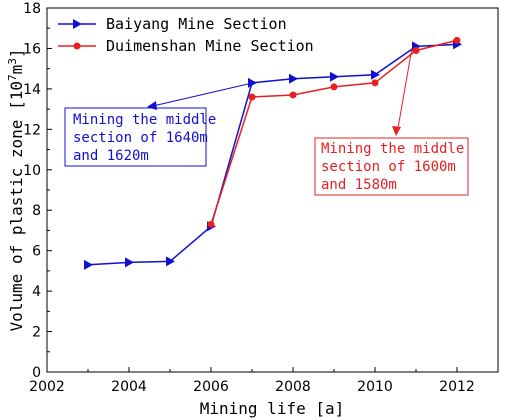 The height and width of the screenshot is (420, 505). Describe the element at coordinates (32, 130) in the screenshot. I see `y-tick-label: 12` at that location.